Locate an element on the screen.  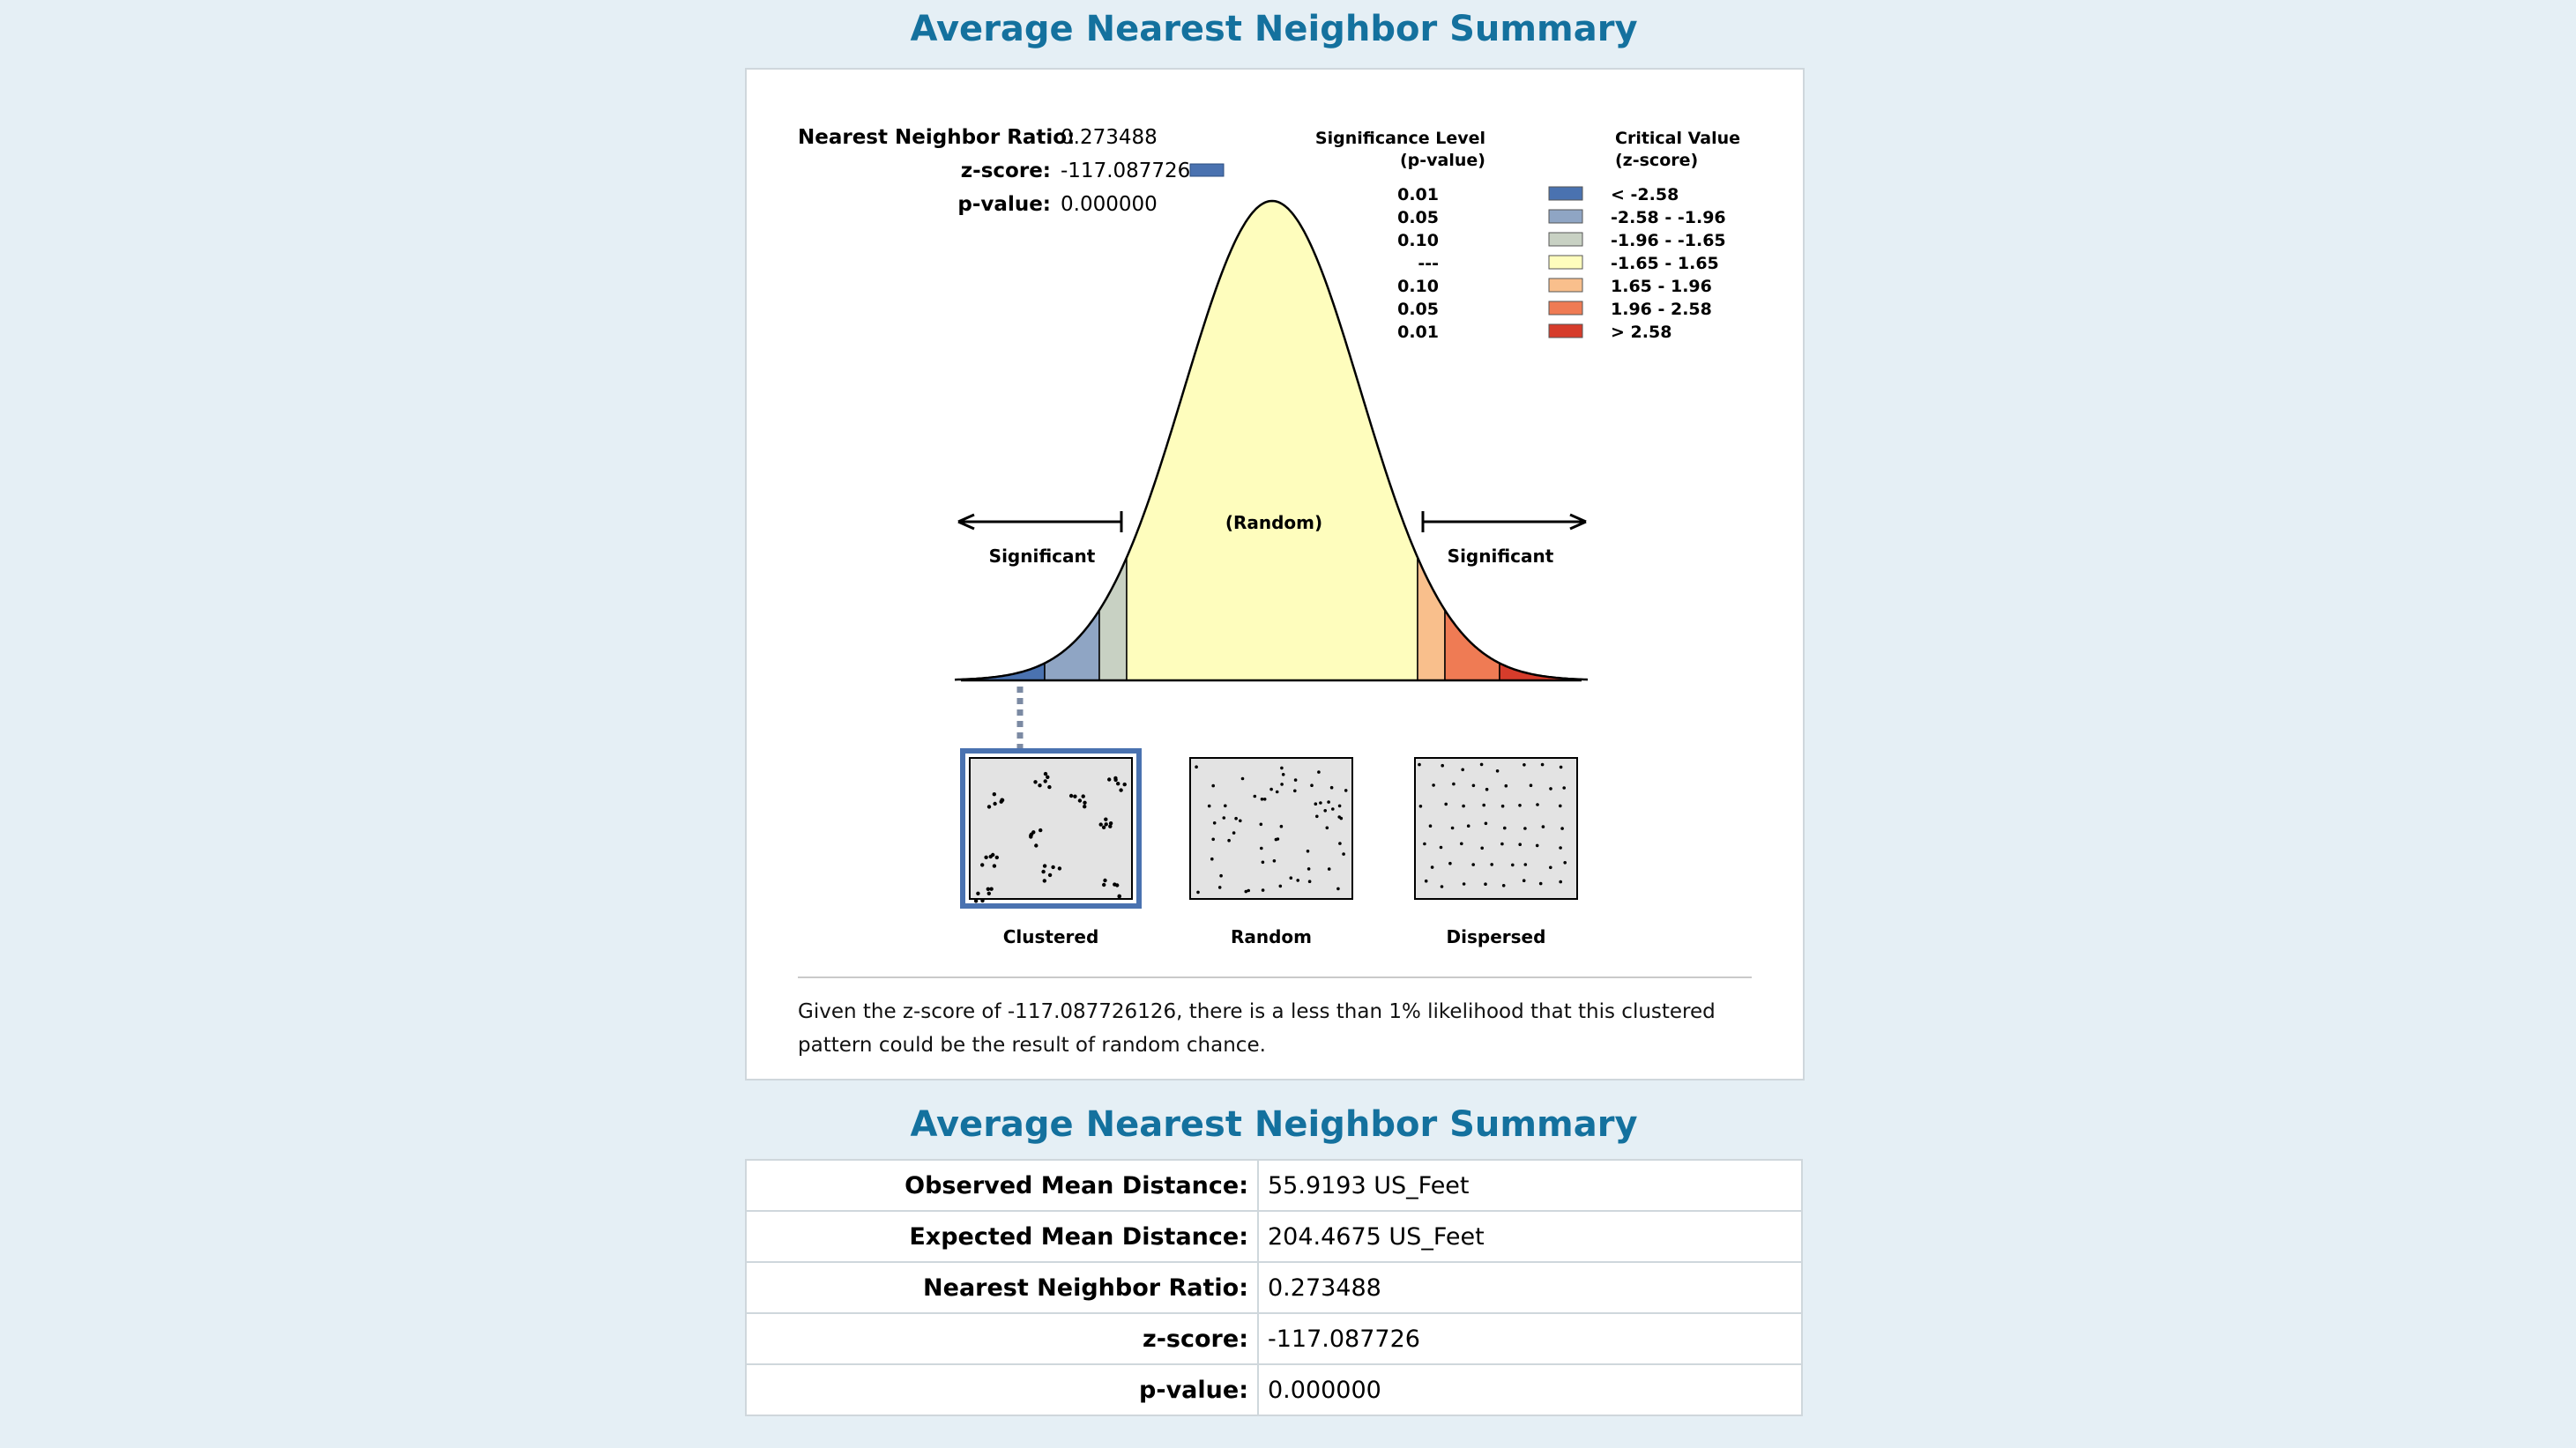
legend-sig-subheader: (p-value) is located at coordinates (1442, 160).